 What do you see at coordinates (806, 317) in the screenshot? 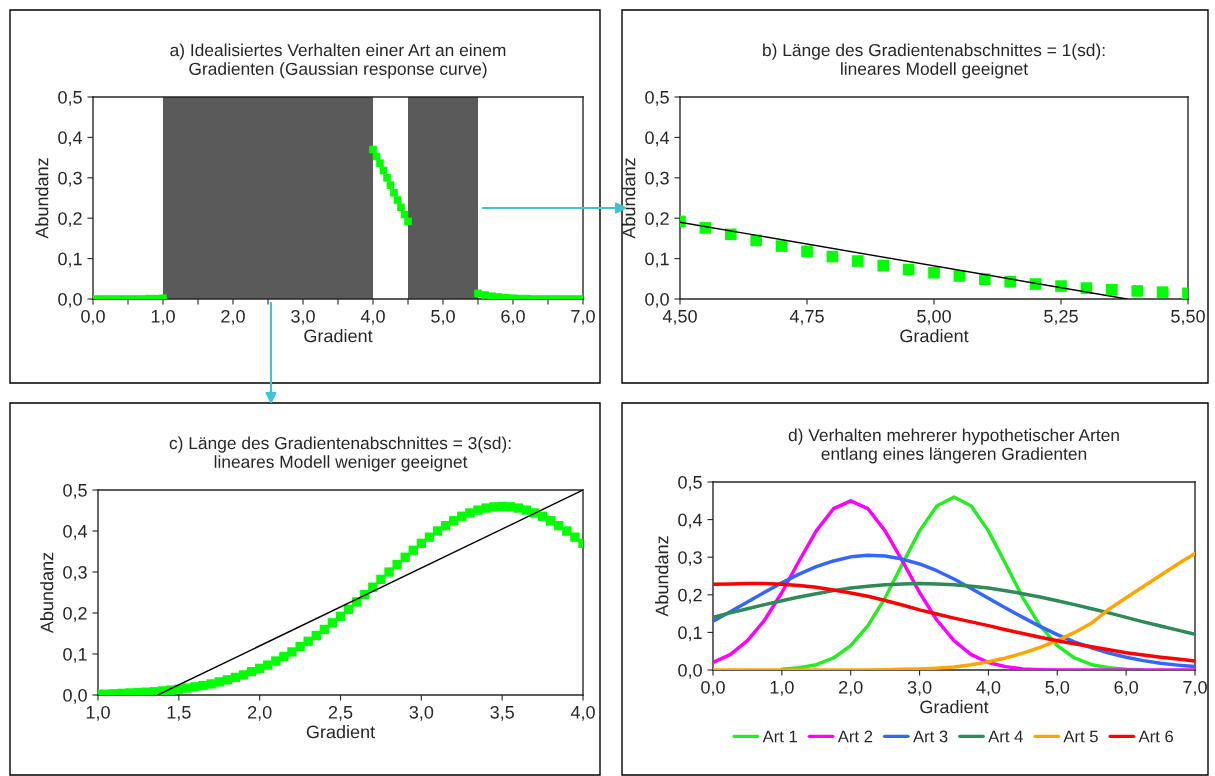
I see `x-tick-label: 4,75` at bounding box center [806, 317].